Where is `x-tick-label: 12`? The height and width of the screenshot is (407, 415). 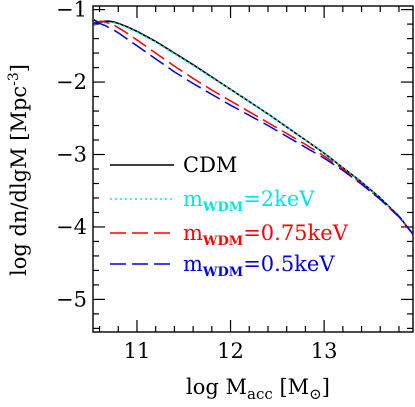
x-tick-label: 12 is located at coordinates (230, 351).